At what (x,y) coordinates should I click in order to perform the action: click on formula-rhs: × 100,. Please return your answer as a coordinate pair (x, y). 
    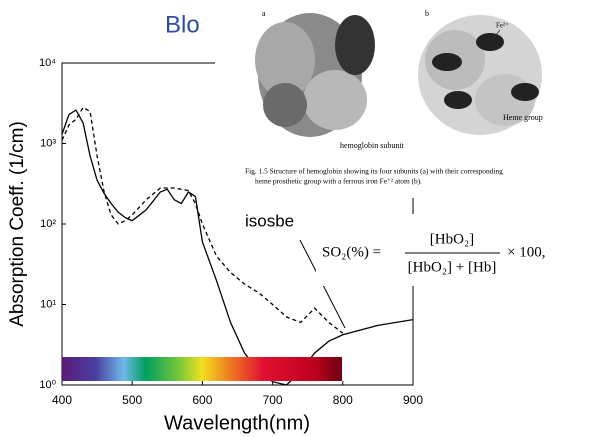
    Looking at the image, I should click on (526, 252).